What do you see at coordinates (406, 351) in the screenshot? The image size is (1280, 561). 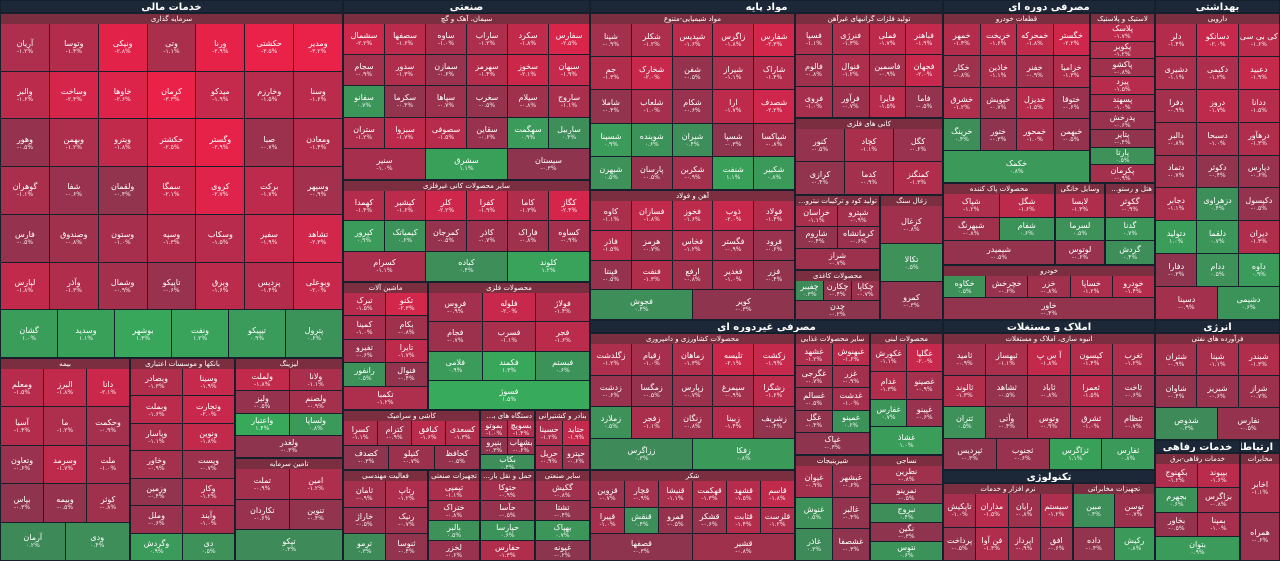 I see `tile: تایرا -۱.۷%` at bounding box center [406, 351].